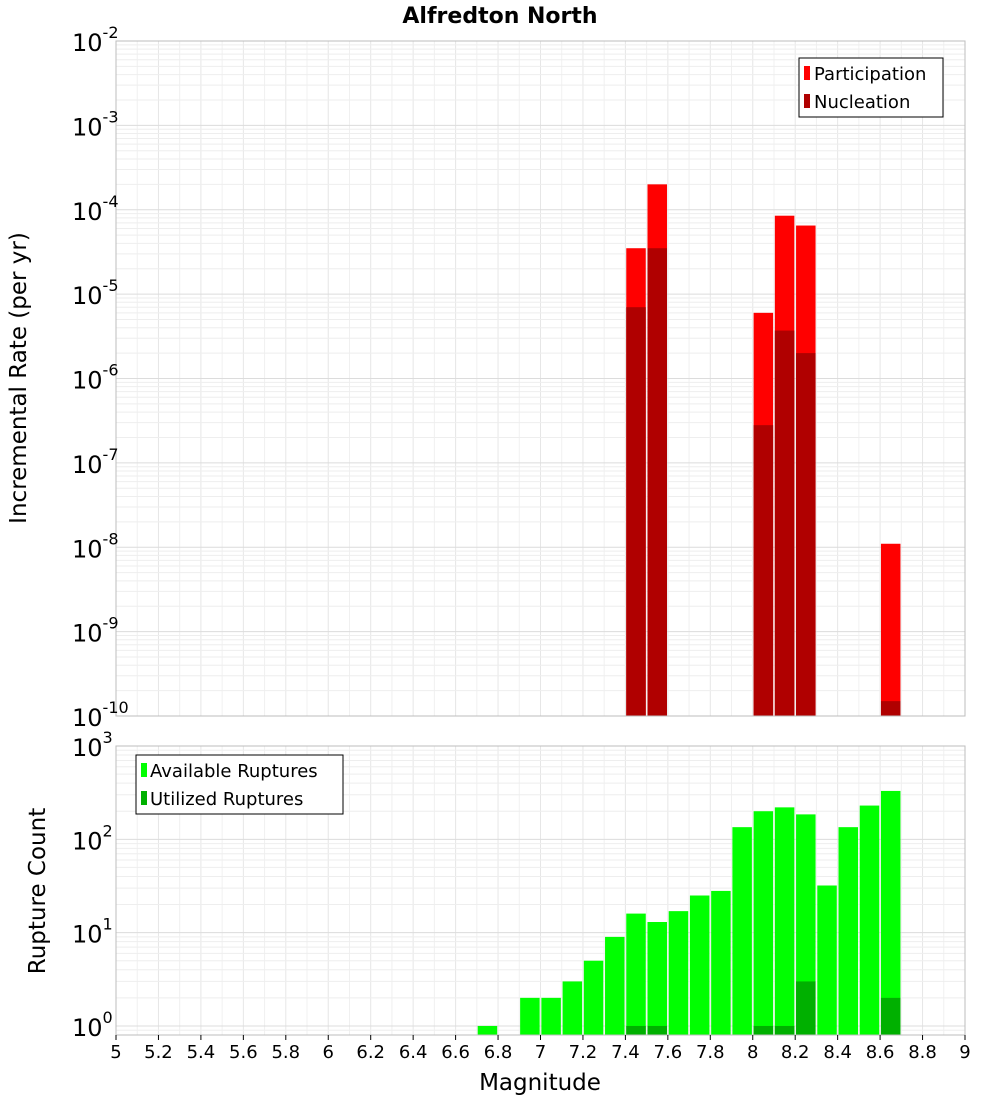 The height and width of the screenshot is (1100, 1000). I want to click on legend-swatch-nucleation, so click(807, 101).